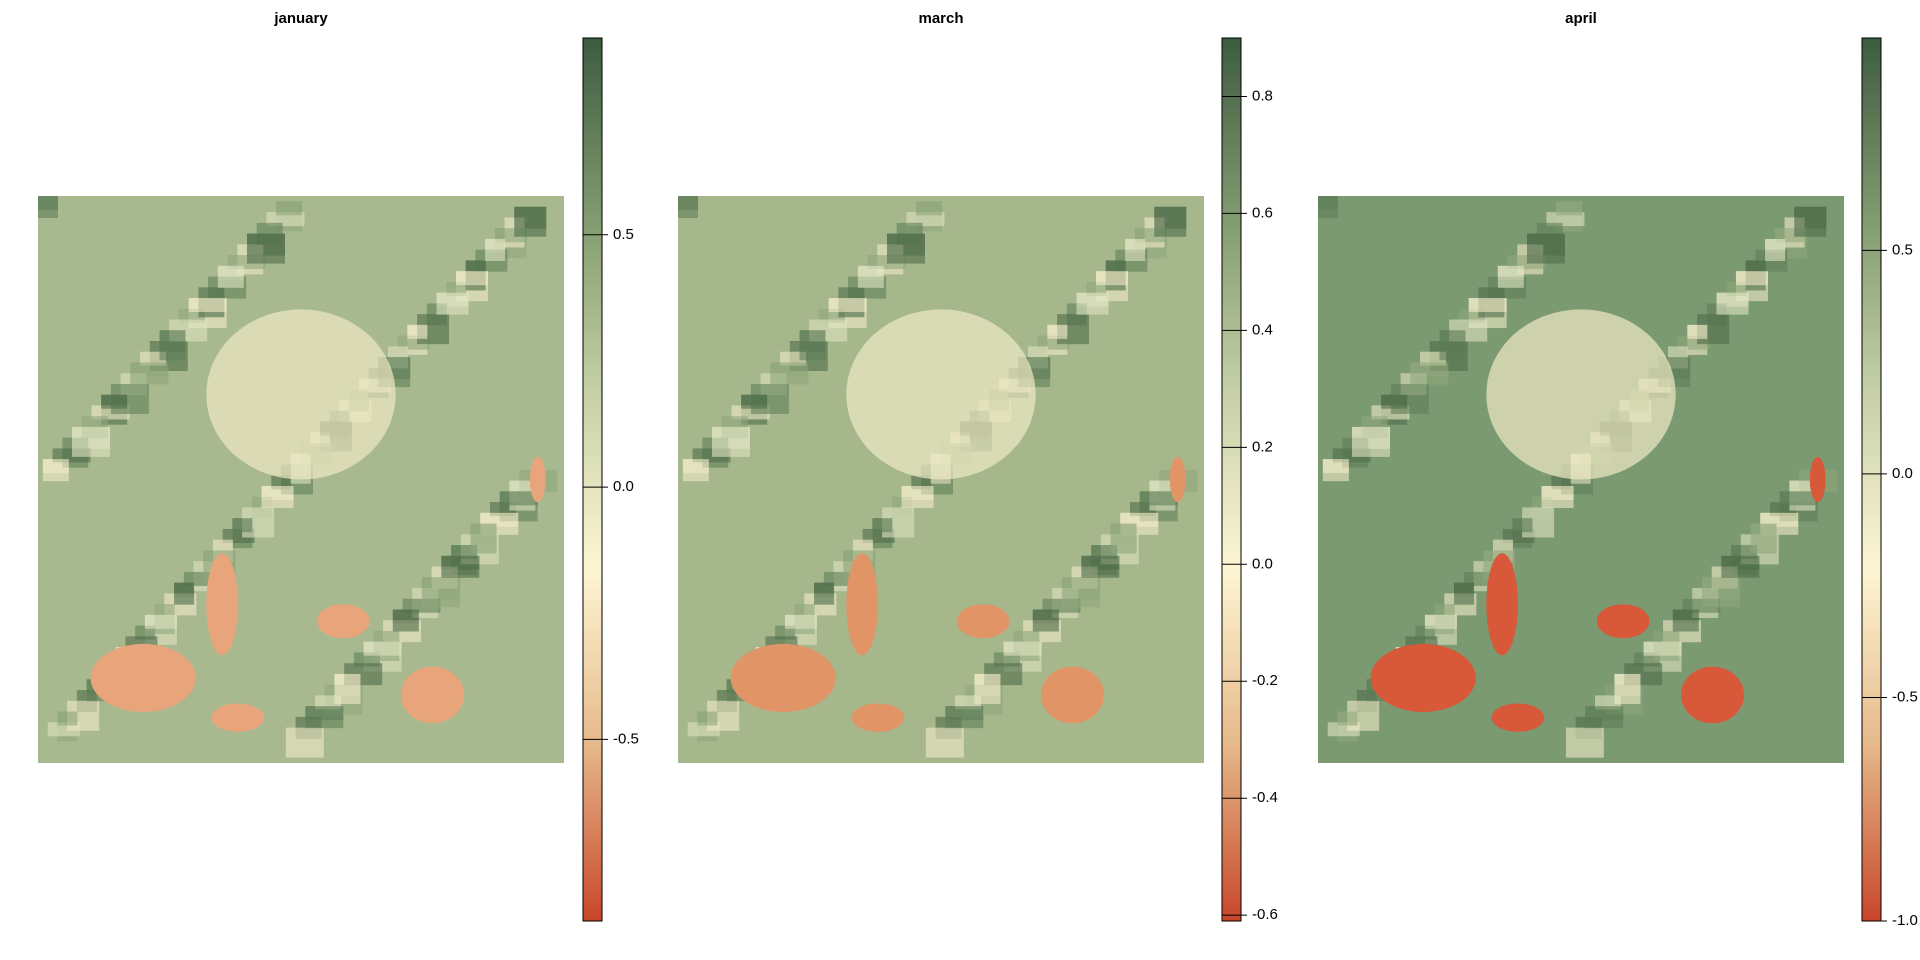 The image size is (1920, 960). I want to click on tick-label: 0.0, so click(1262, 563).